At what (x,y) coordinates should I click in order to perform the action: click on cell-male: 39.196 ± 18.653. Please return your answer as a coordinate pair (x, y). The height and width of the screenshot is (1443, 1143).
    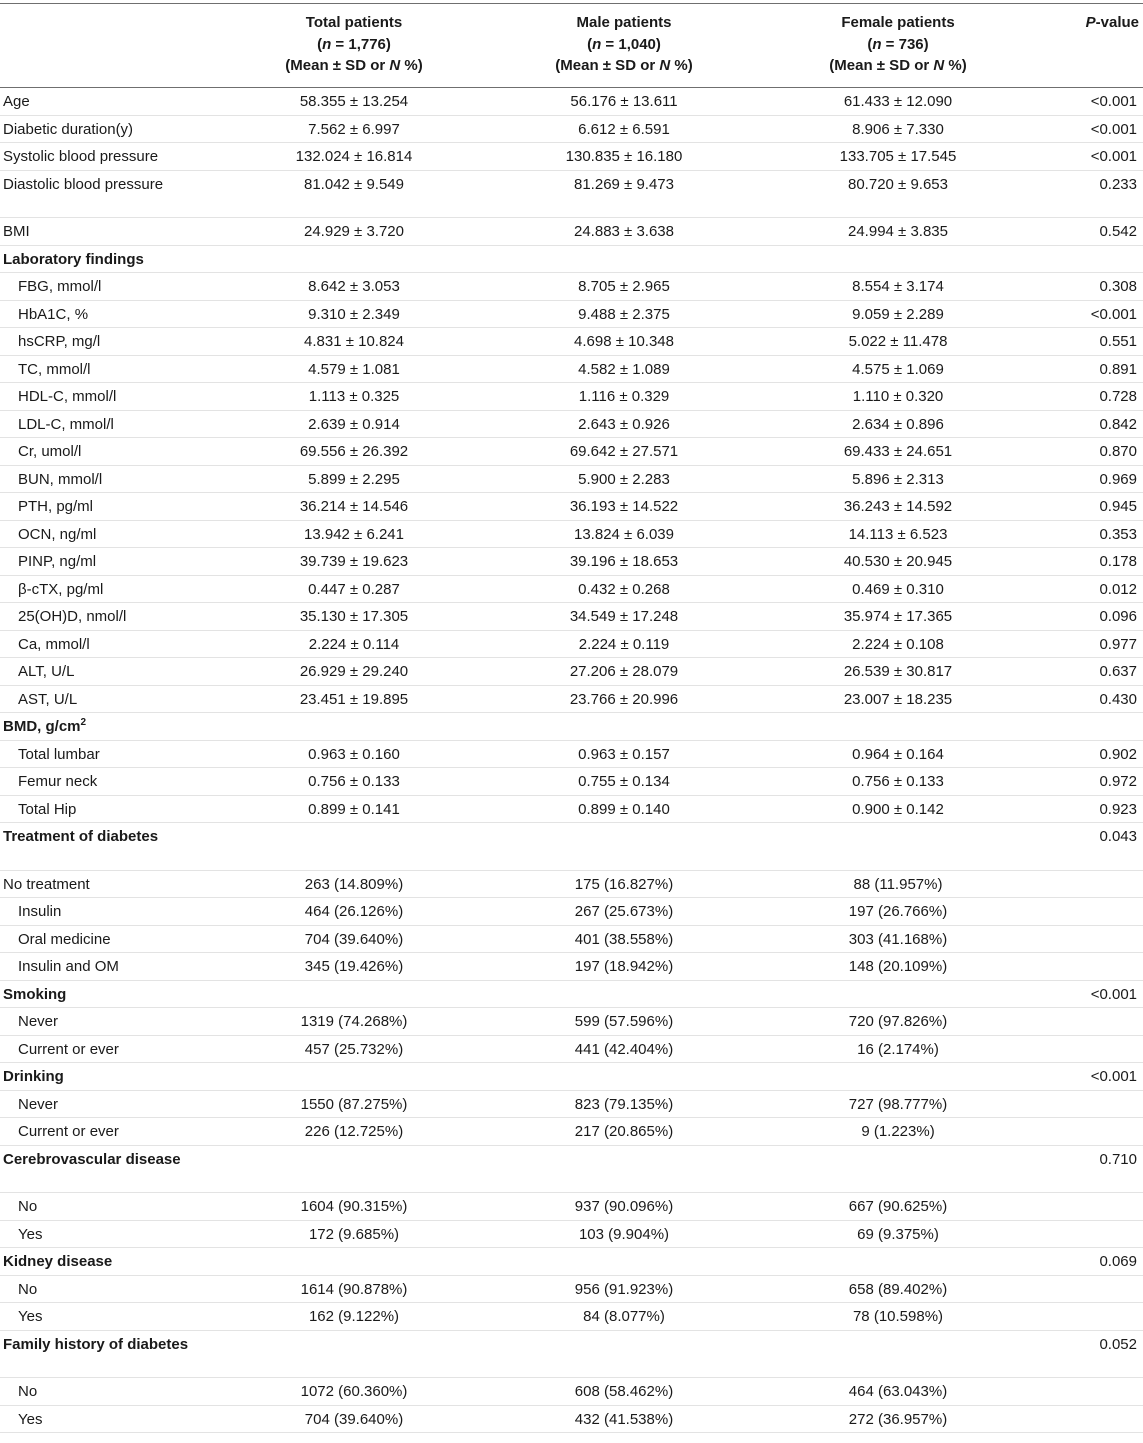
    Looking at the image, I should click on (624, 561).